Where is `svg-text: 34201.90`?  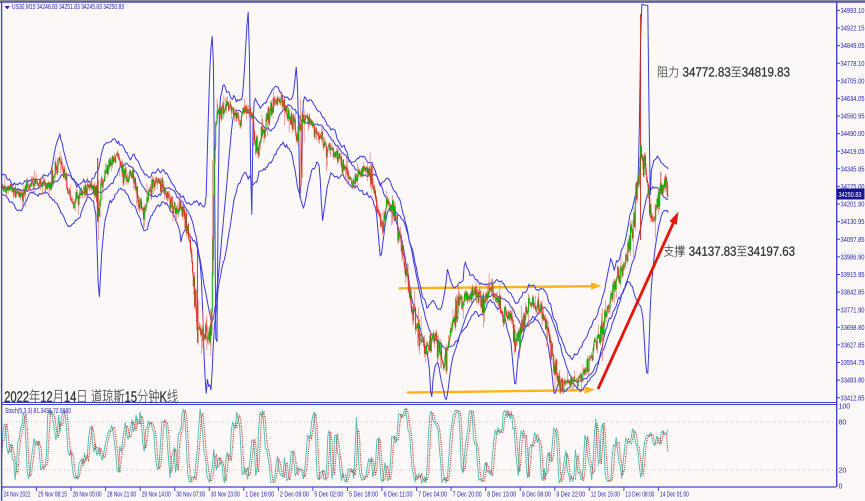 svg-text: 34201.90 is located at coordinates (853, 204).